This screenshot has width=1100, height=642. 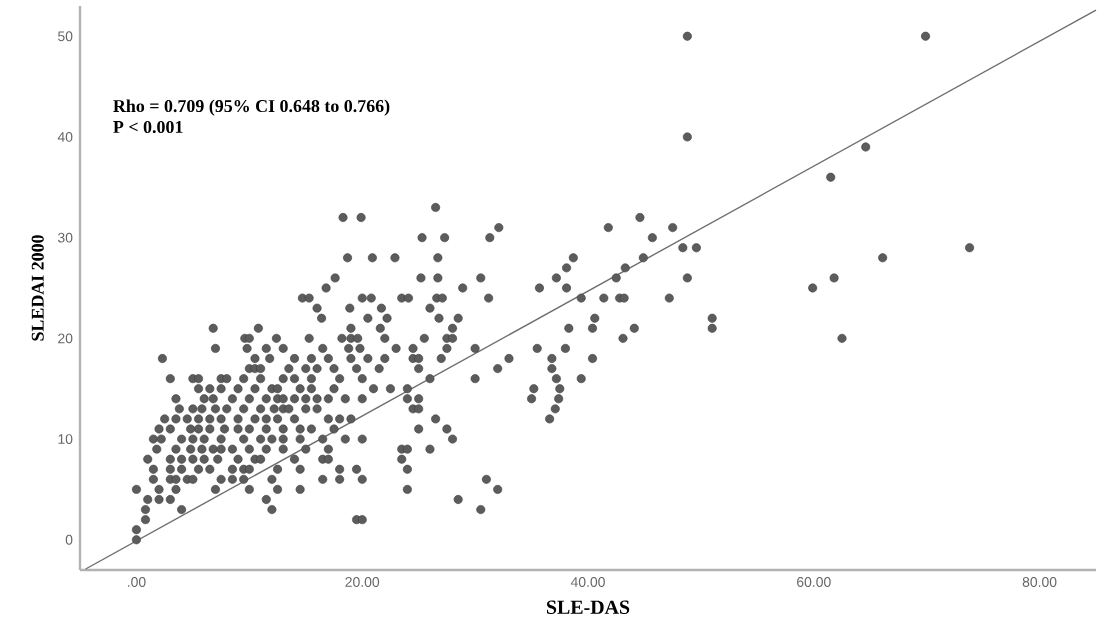 I want to click on y-axis-title: SLEDAI 2000, so click(x=37, y=288).